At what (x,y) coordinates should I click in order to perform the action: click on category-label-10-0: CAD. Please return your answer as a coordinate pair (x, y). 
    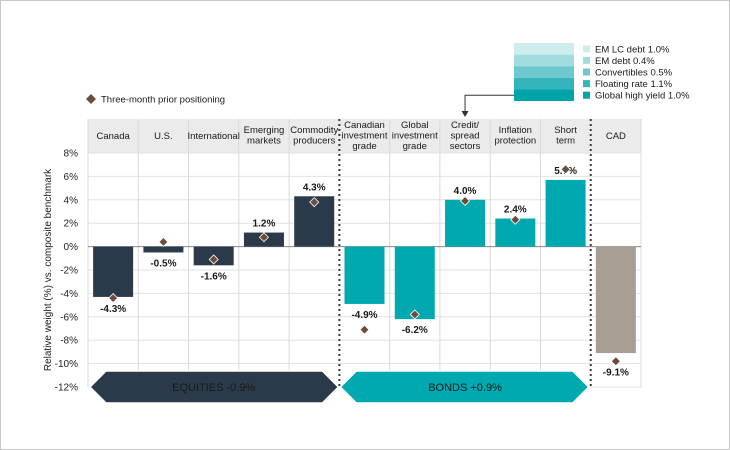
    Looking at the image, I should click on (616, 136).